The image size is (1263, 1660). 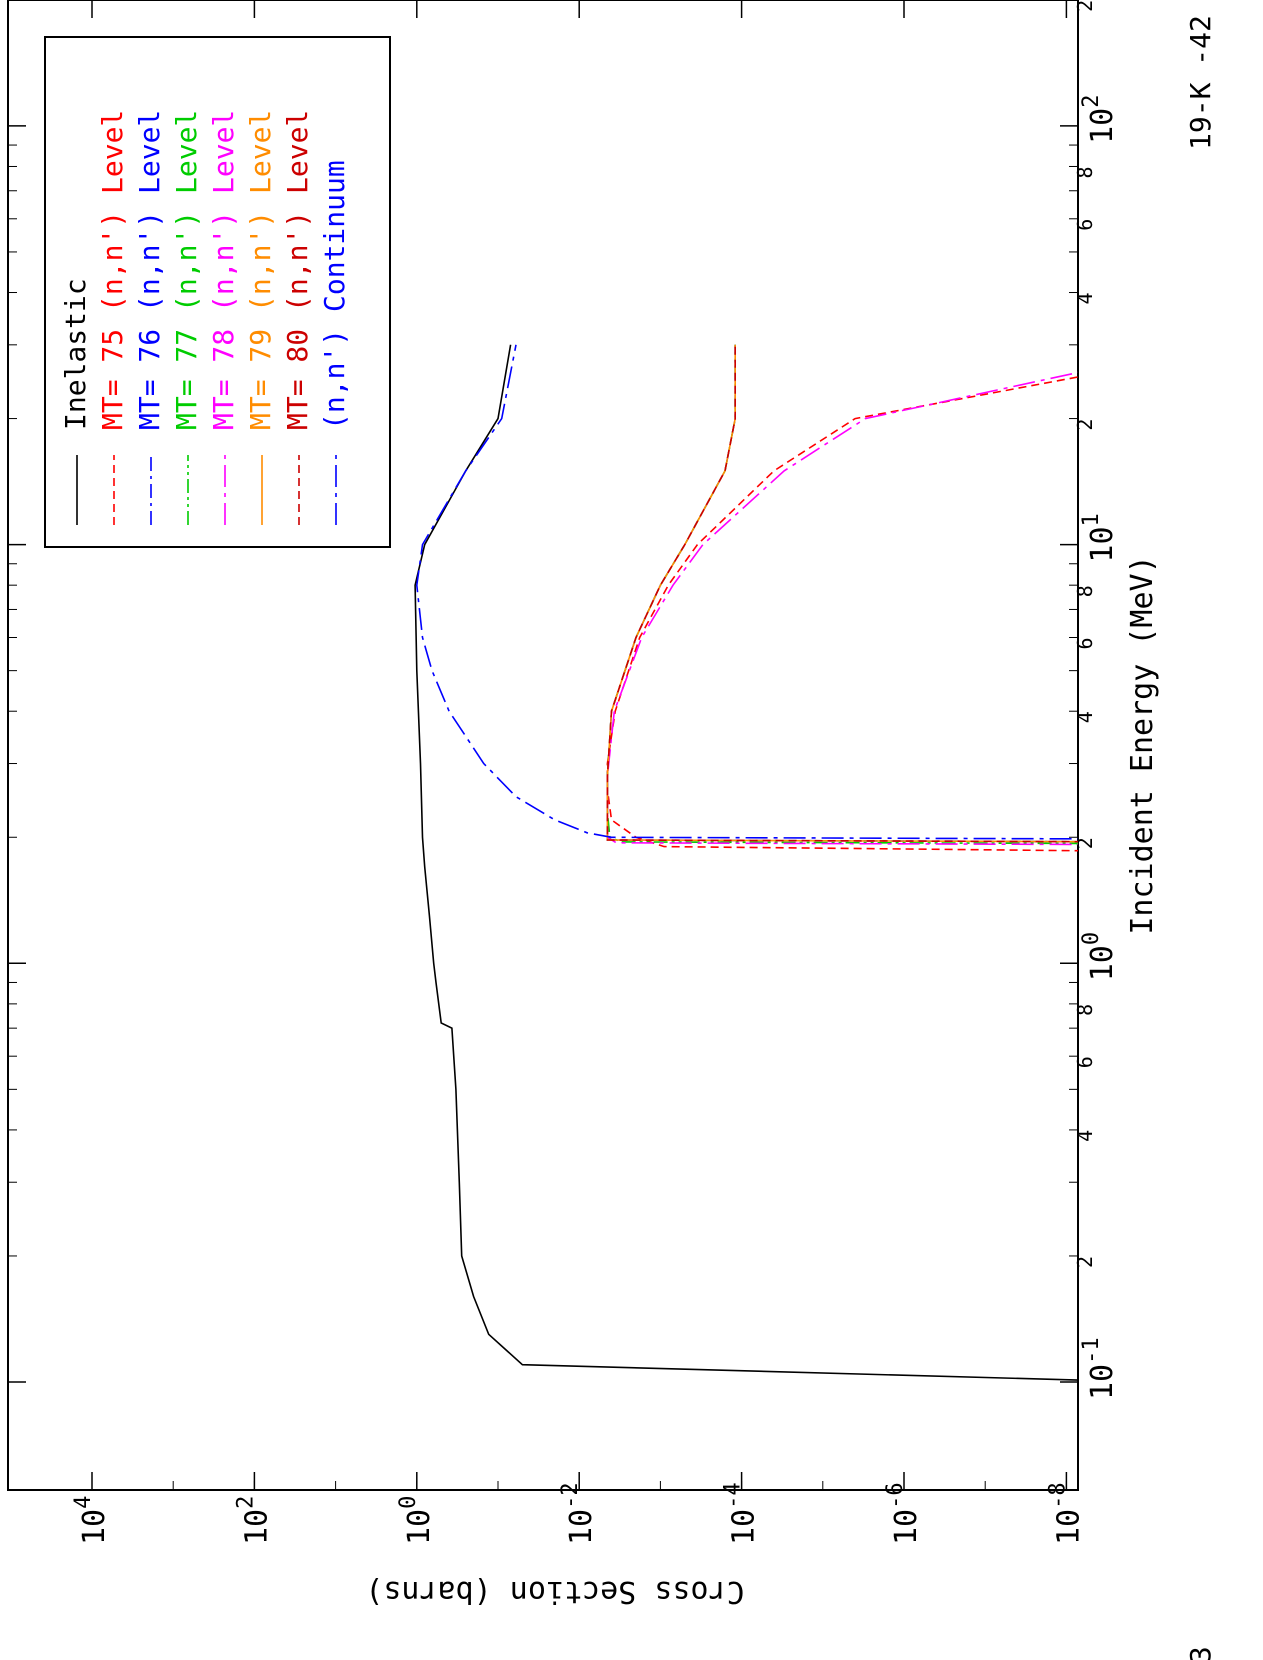 What do you see at coordinates (112, 270) in the screenshot?
I see `legend-label: MT= 75 (n,n') Level` at bounding box center [112, 270].